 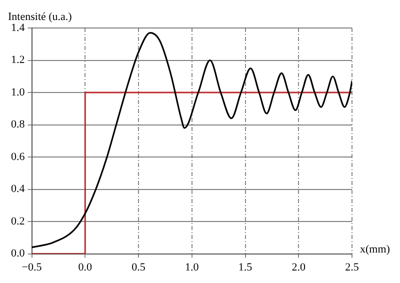 I want to click on y-tick-label: 0.6, so click(x=18, y=156).